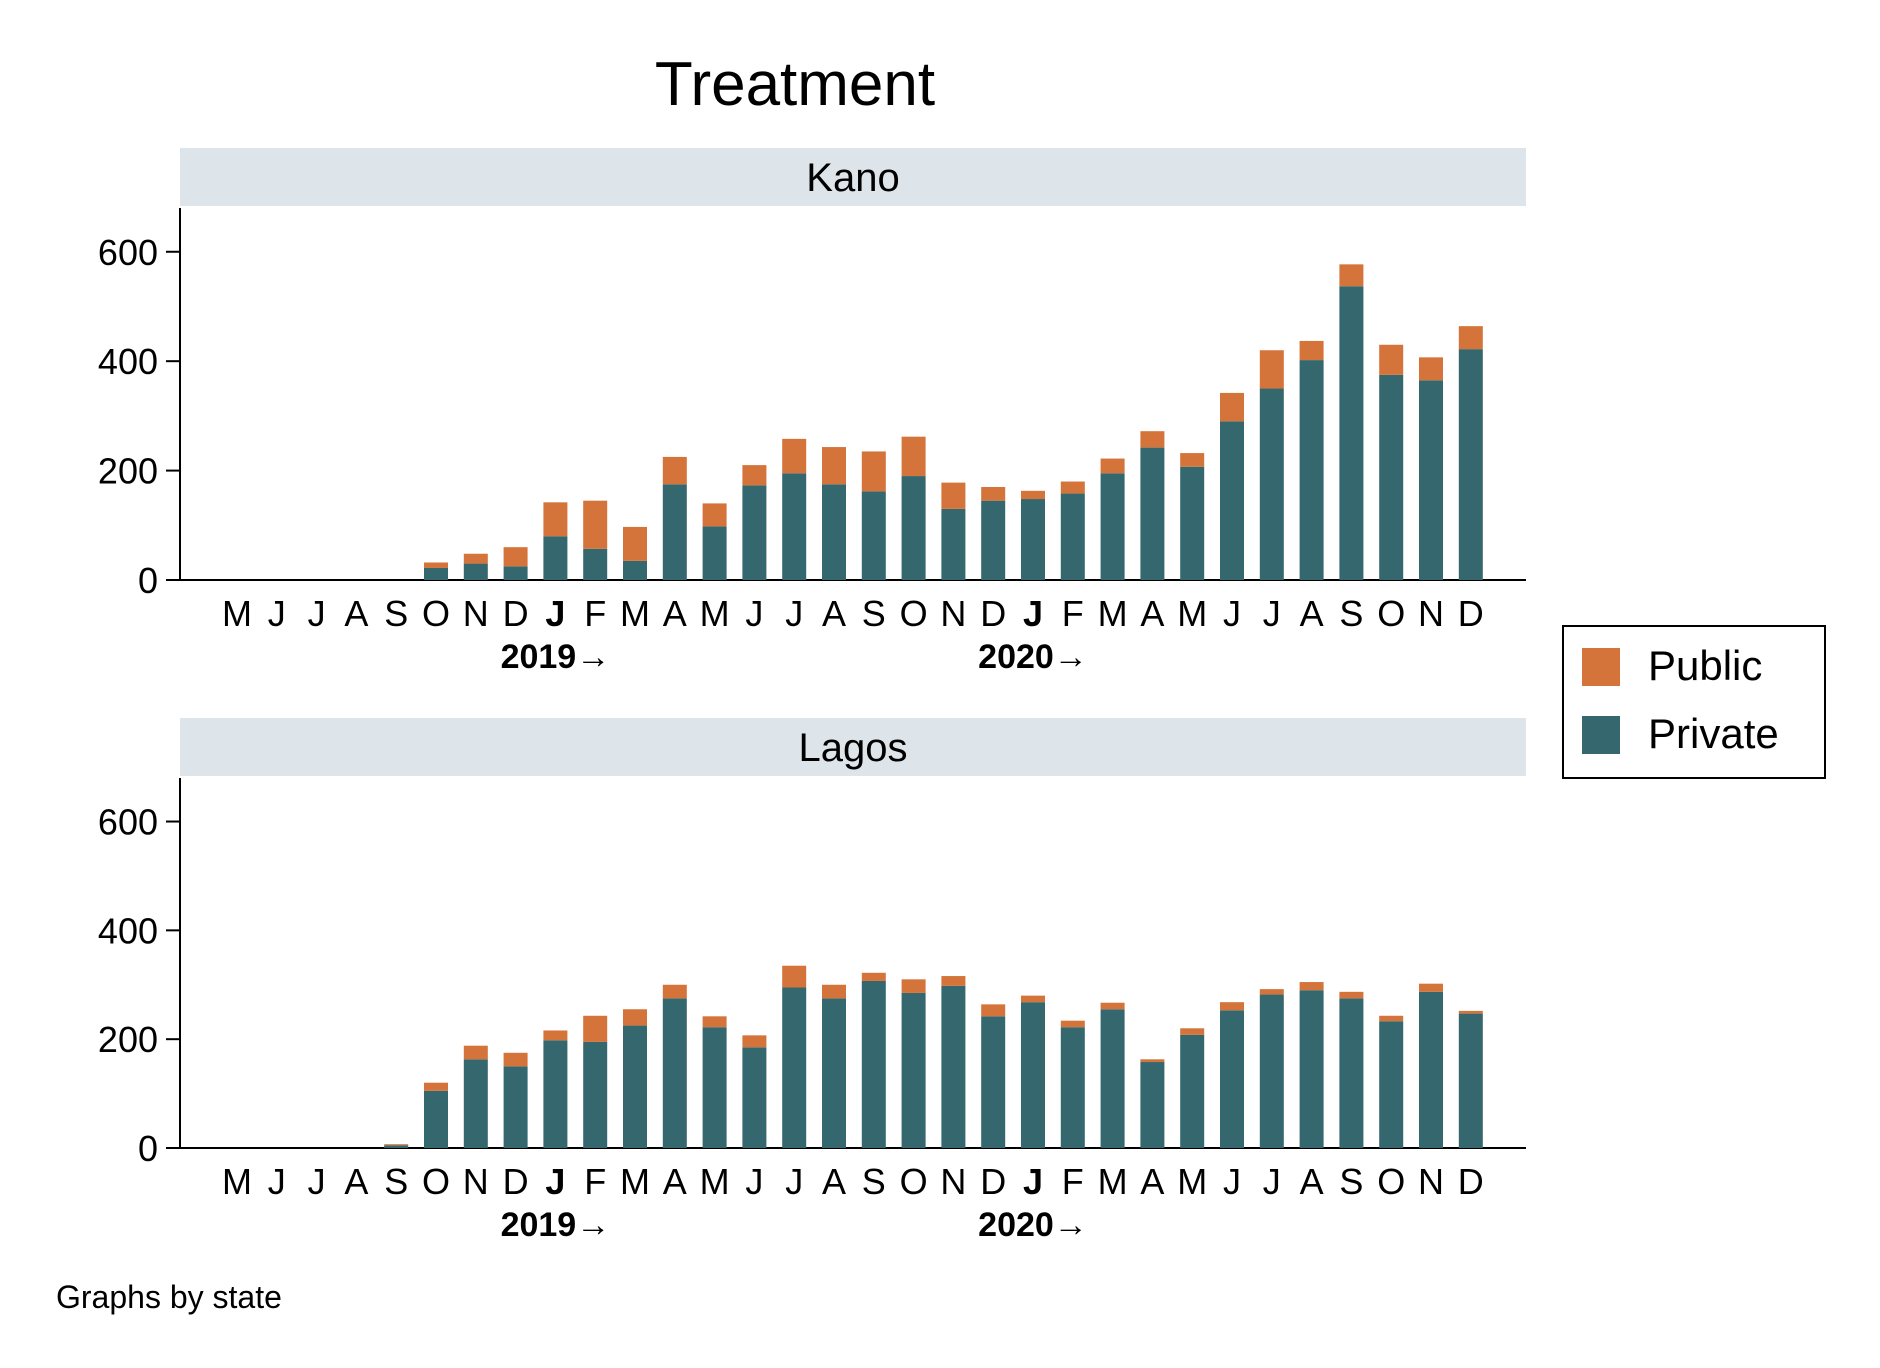  Describe the element at coordinates (1713, 733) in the screenshot. I see `legend-label-private: Private` at that location.